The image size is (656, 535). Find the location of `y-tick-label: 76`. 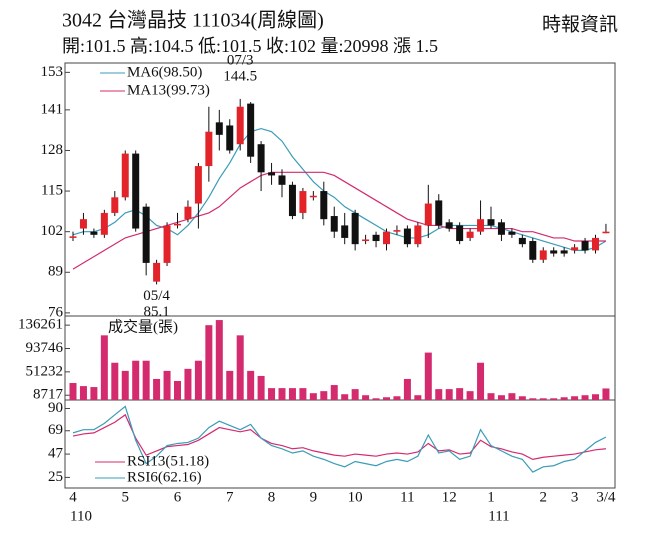

y-tick-label: 76 is located at coordinates (56, 312).